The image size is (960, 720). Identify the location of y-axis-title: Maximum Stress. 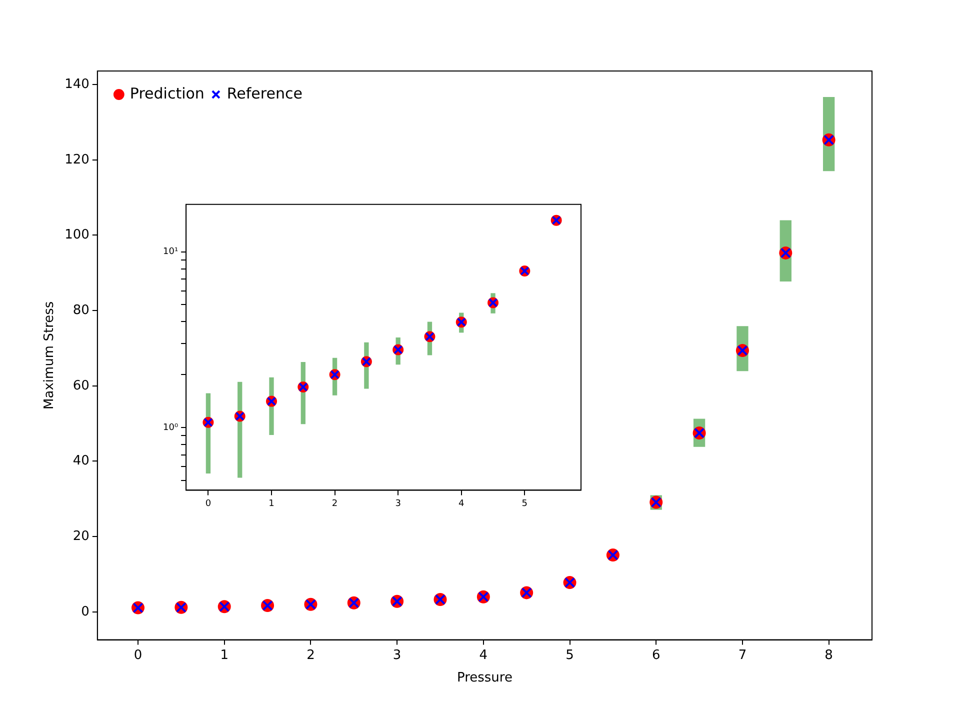
(50, 355).